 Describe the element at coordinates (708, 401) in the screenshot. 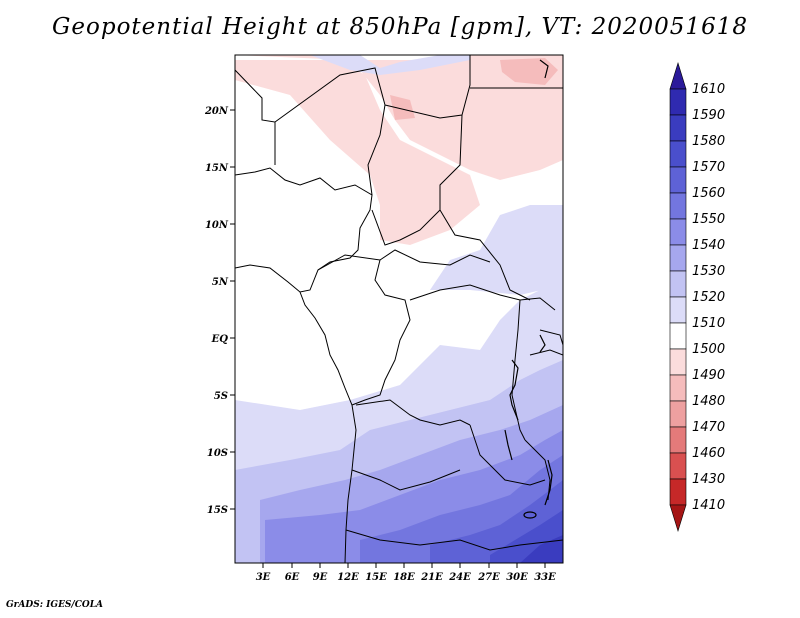

I see `colorbar-label: 1480` at that location.